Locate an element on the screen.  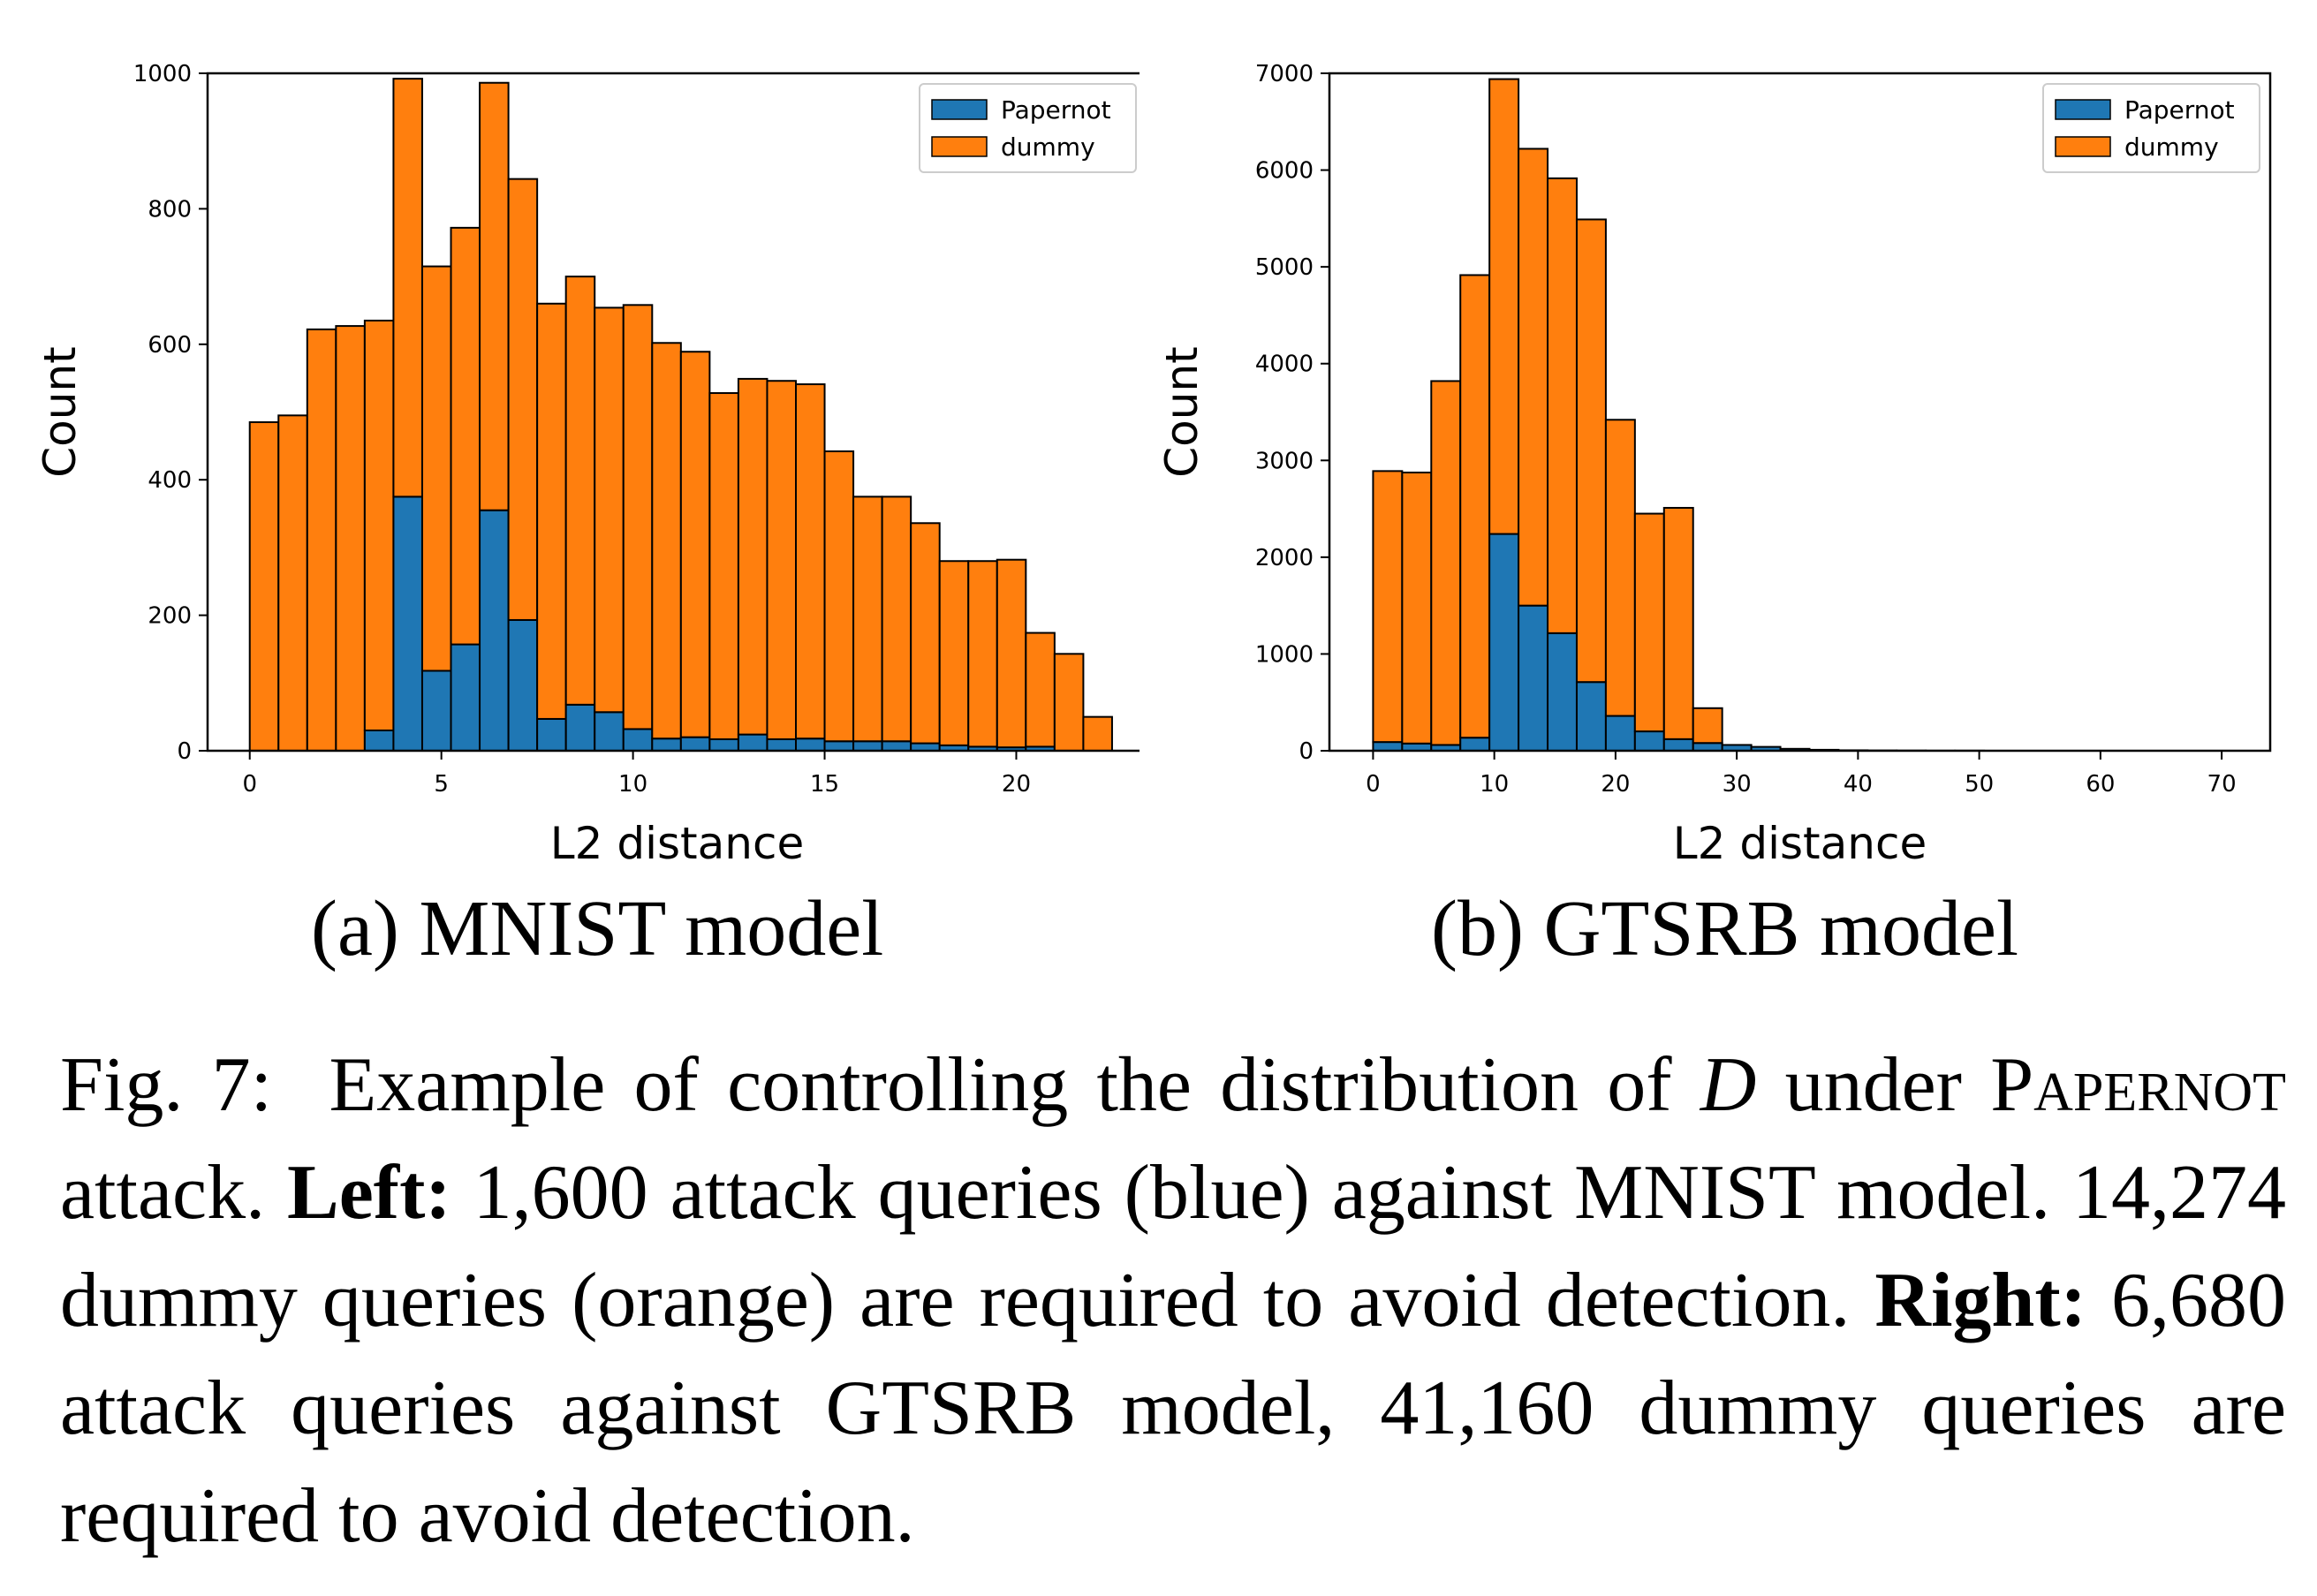
gtsrb-xtick-label: 10 is located at coordinates (1495, 784).